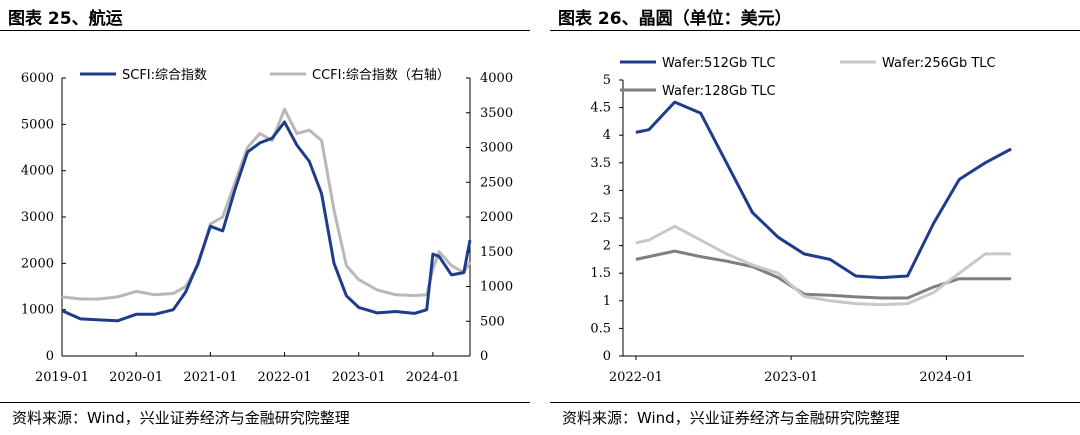 Image resolution: width=1080 pixels, height=435 pixels. What do you see at coordinates (600, 108) in the screenshot?
I see `y-tick-label: 4.5` at bounding box center [600, 108].